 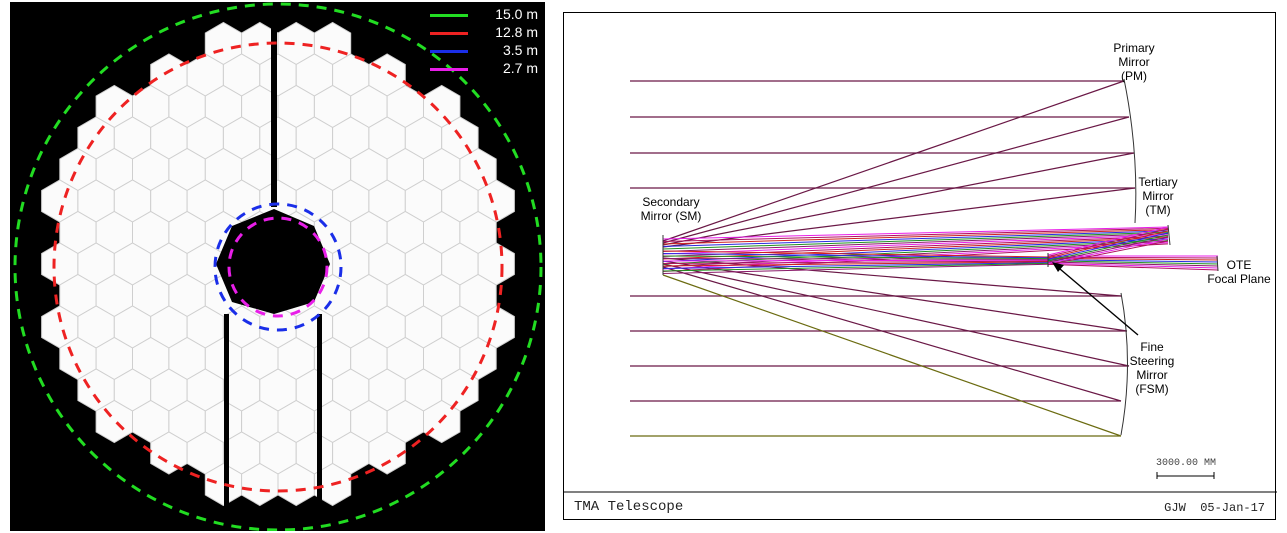 I want to click on spider-vane-right, so click(x=319, y=422).